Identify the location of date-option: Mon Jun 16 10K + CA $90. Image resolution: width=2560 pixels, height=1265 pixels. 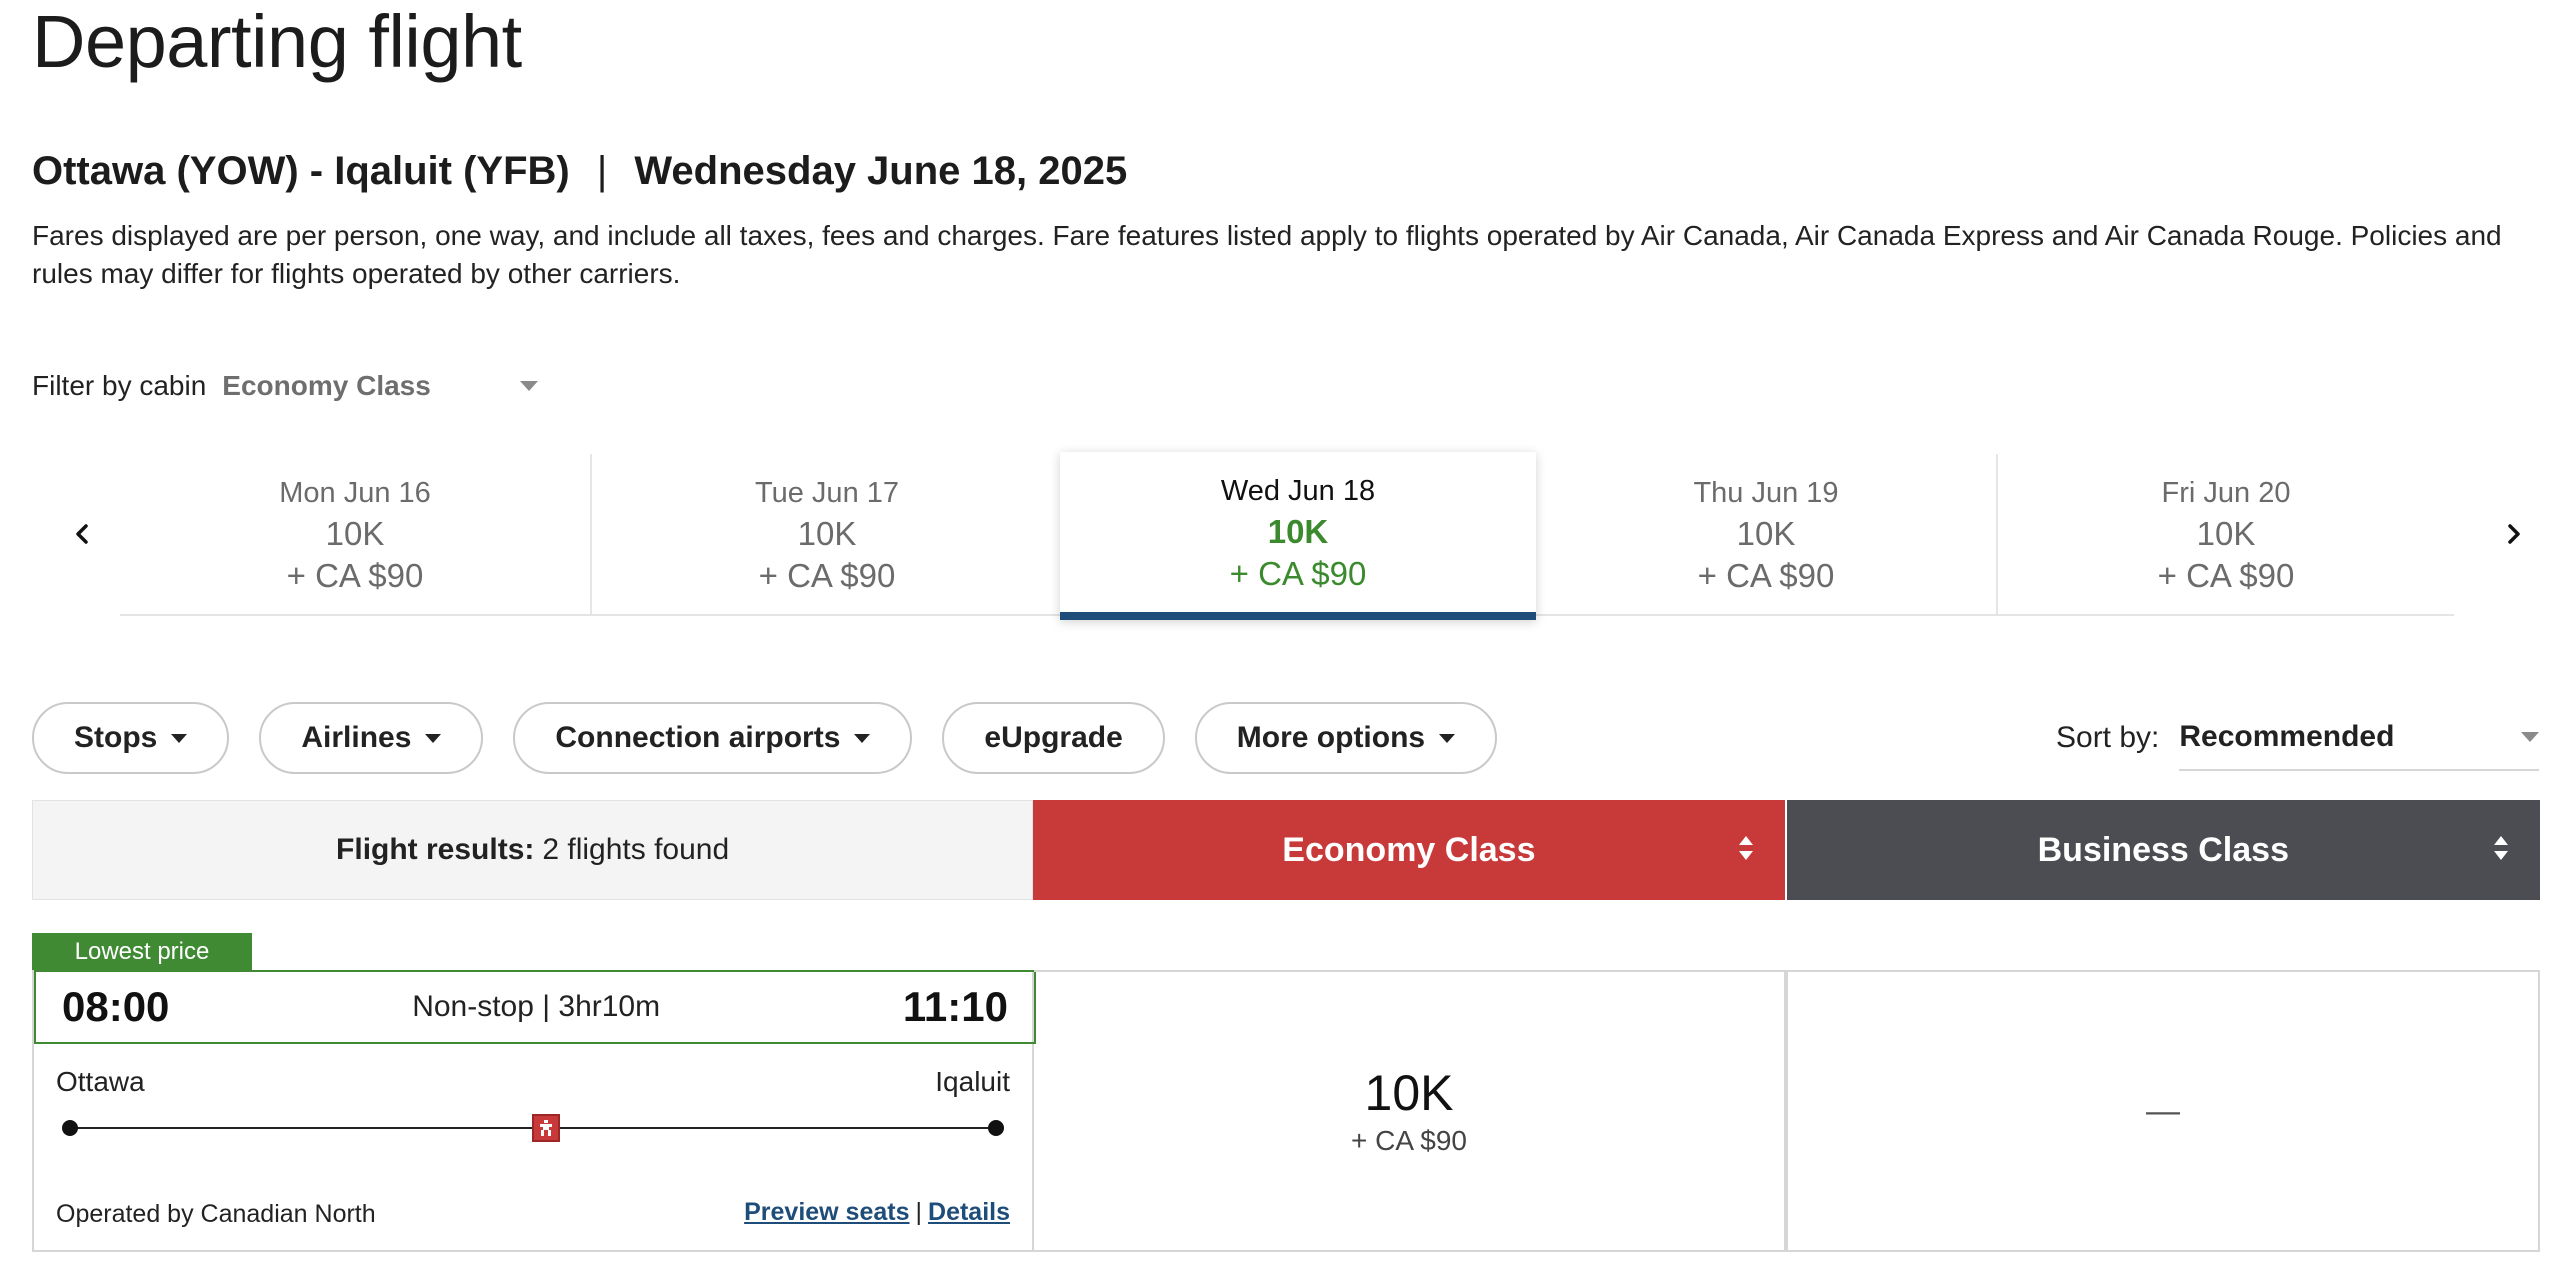
(356, 534).